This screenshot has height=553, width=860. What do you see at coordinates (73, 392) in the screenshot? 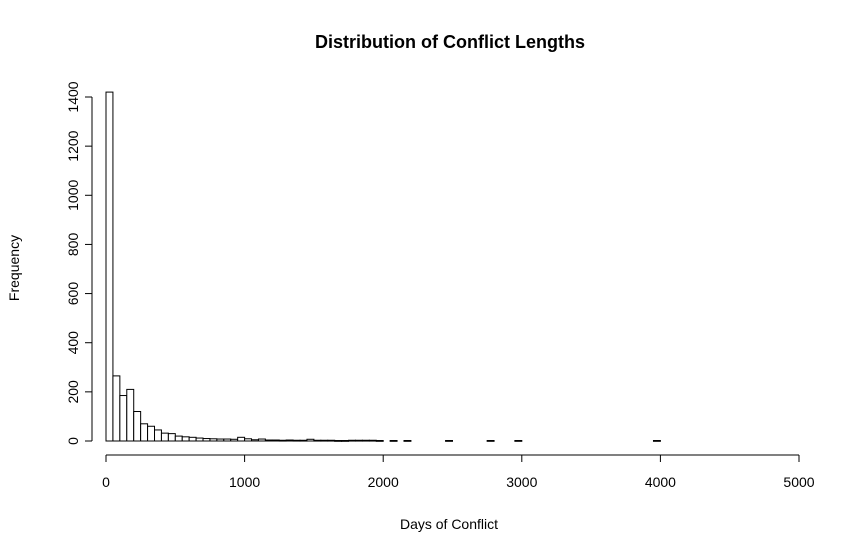
I see `y-tick-label: 200` at bounding box center [73, 392].